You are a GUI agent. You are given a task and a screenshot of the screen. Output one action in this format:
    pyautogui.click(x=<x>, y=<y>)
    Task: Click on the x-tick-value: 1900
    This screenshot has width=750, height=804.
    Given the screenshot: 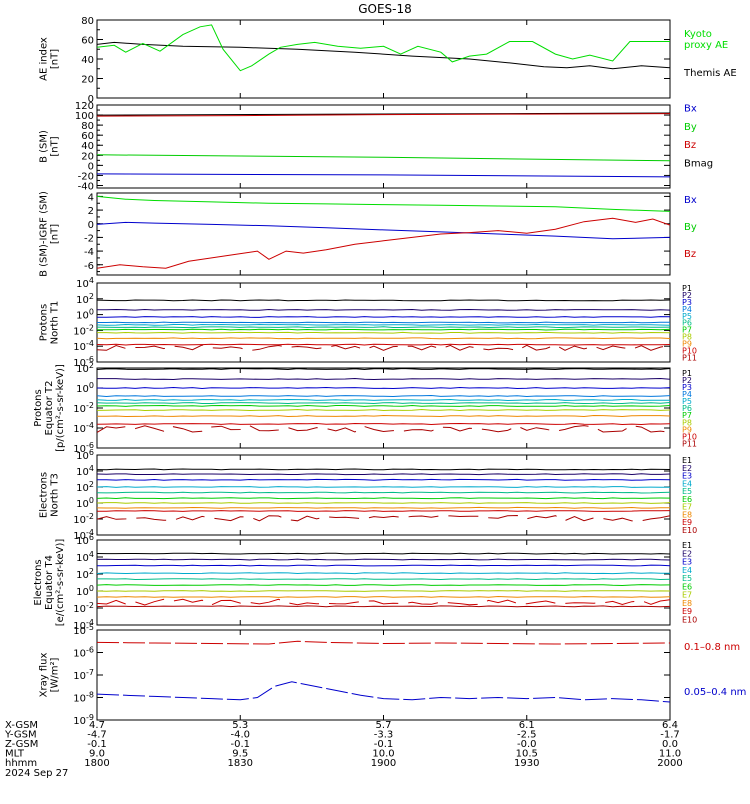 What is the action you would take?
    pyautogui.click(x=383, y=763)
    